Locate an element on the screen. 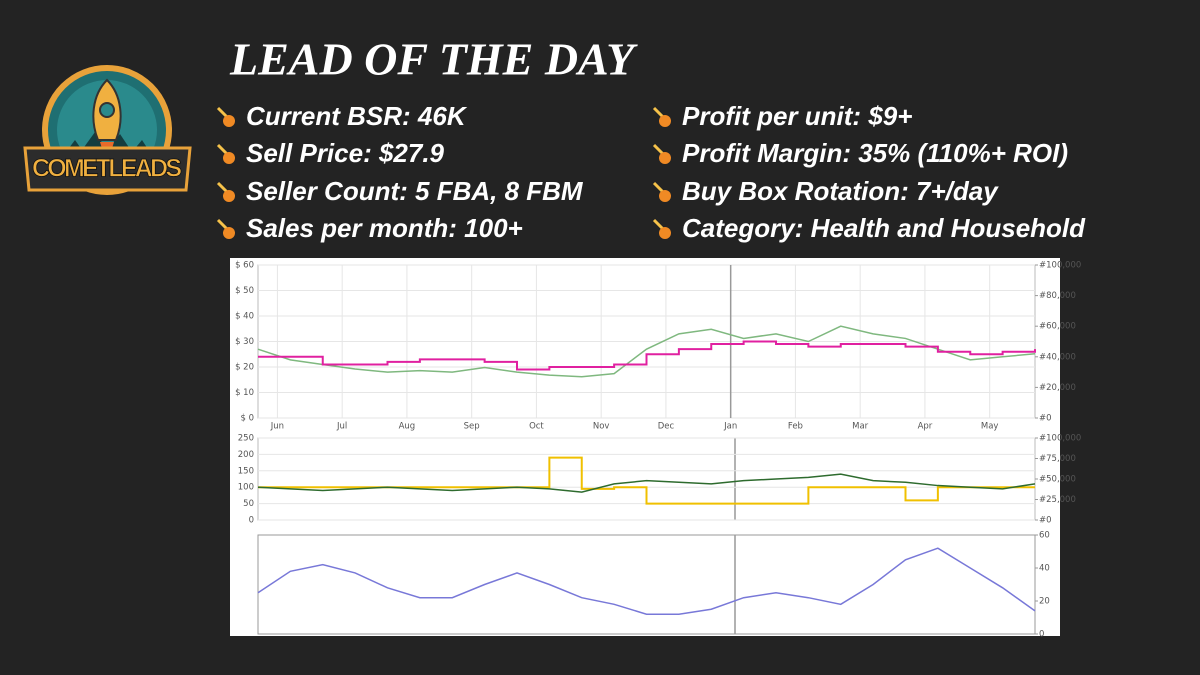 The width and height of the screenshot is (1200, 675). bullet: Profit Margin: 35% (110%+ ROI) is located at coordinates (875, 153).